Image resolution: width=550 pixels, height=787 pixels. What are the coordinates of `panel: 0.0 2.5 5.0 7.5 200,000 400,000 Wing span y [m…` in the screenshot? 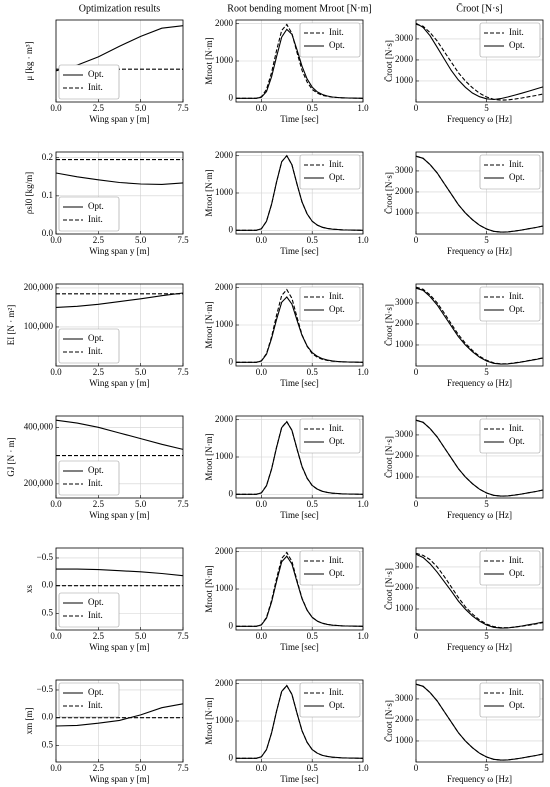 It's located at (97, 467).